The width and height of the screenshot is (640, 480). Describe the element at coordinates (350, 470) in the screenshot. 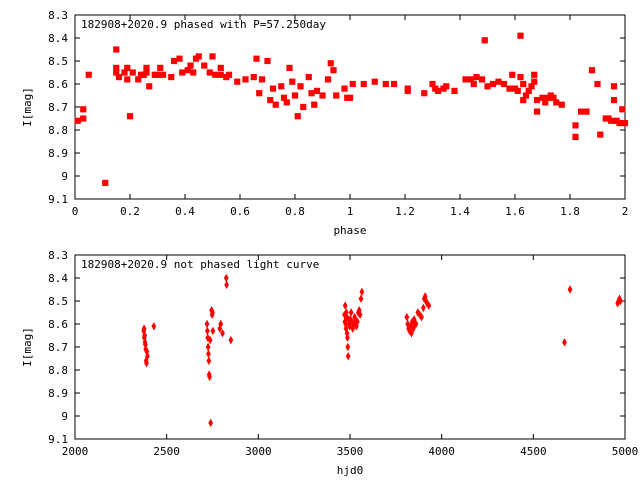

I see `x-axis-label: hjd0` at that location.